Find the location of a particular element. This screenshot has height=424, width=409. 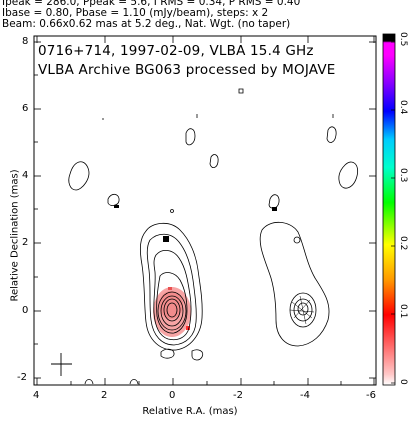

polarization-contours is located at coordinates (294, 284).